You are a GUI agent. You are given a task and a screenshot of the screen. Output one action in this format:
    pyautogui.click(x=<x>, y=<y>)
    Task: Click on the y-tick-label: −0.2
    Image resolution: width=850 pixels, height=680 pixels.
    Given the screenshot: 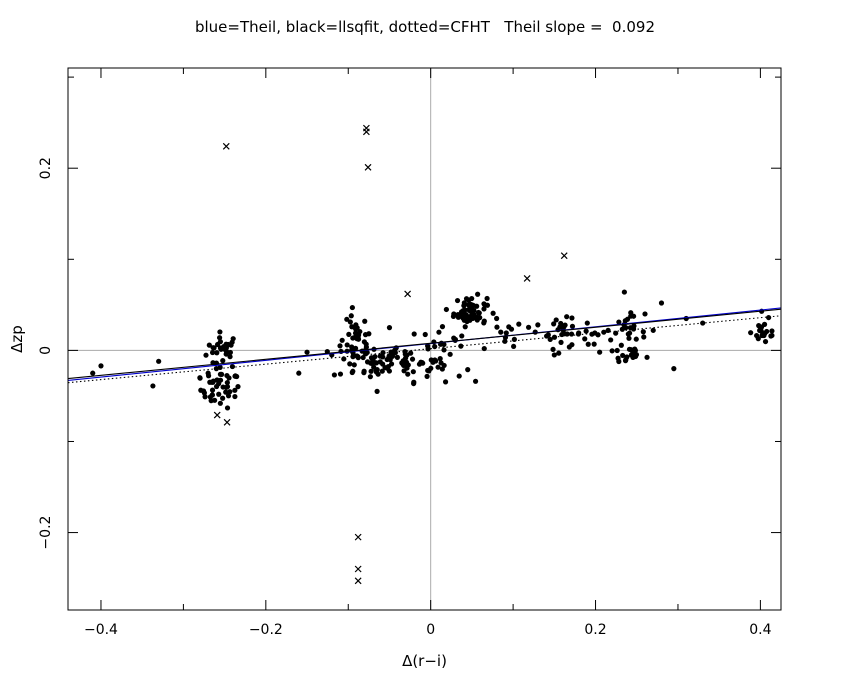 What is the action you would take?
    pyautogui.click(x=46, y=533)
    